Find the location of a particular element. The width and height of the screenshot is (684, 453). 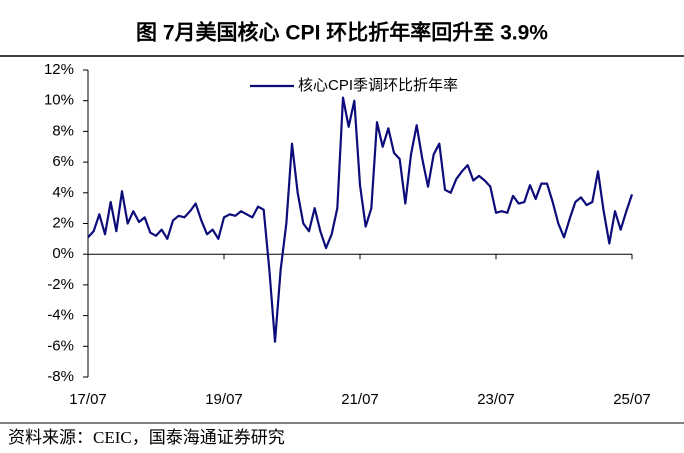

y-tick-label: 12% is located at coordinates (59, 69).